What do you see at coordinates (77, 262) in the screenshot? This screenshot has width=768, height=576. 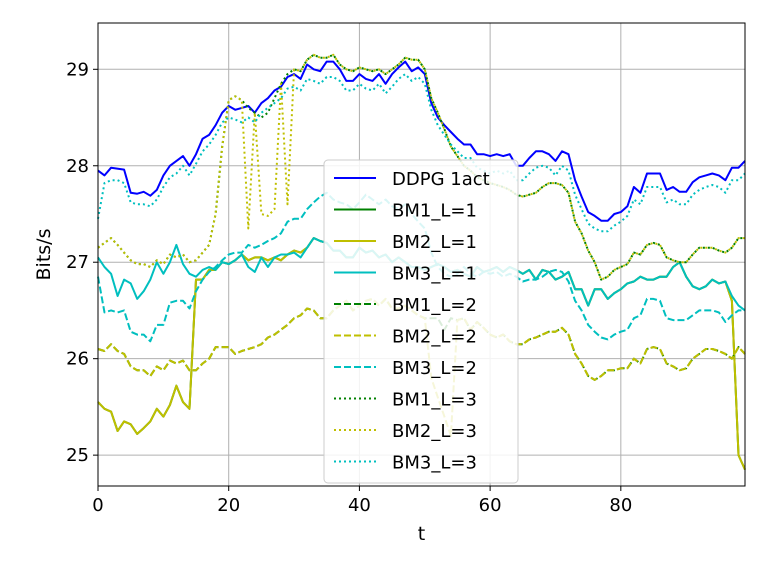 I see `y-tick-label: 27` at bounding box center [77, 262].